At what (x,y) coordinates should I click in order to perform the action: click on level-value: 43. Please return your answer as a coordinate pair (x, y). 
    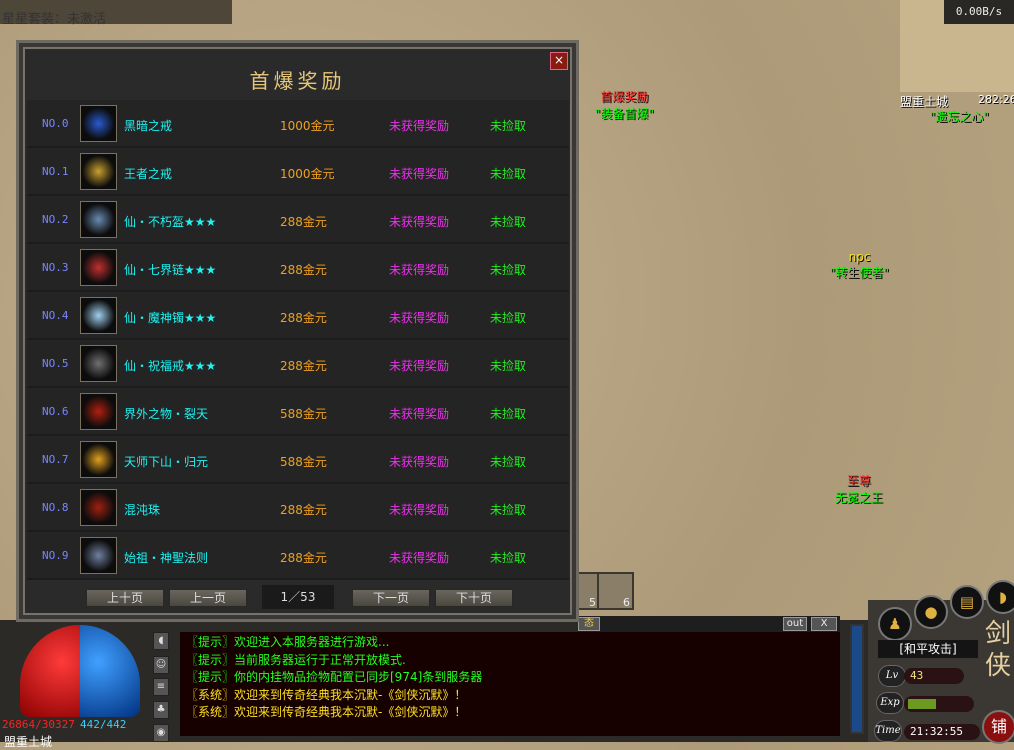
    Looking at the image, I should click on (934, 676).